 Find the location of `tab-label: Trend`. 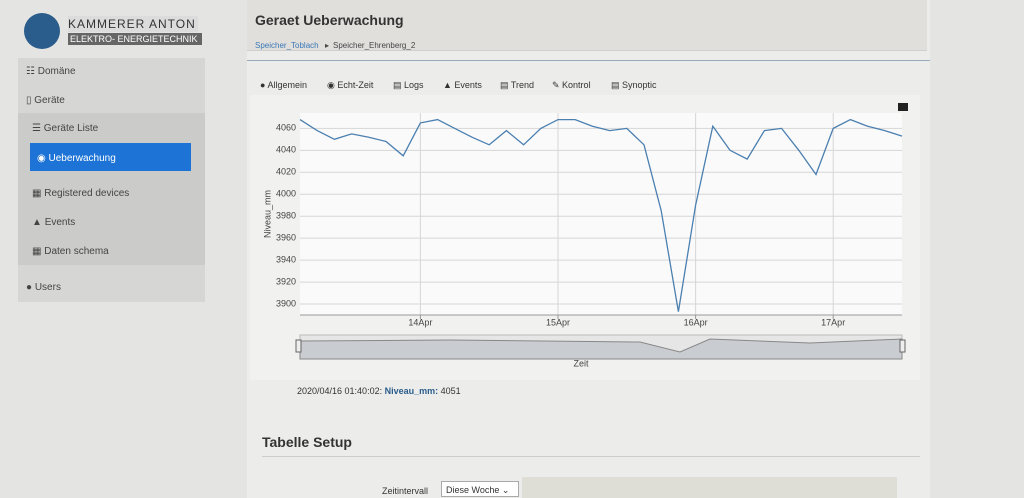

tab-label: Trend is located at coordinates (522, 85).